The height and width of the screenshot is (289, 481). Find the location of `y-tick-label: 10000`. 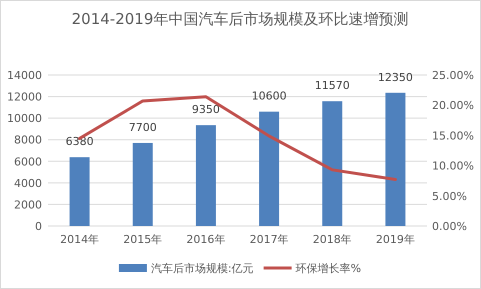

y-tick-label: 10000 is located at coordinates (24, 119).